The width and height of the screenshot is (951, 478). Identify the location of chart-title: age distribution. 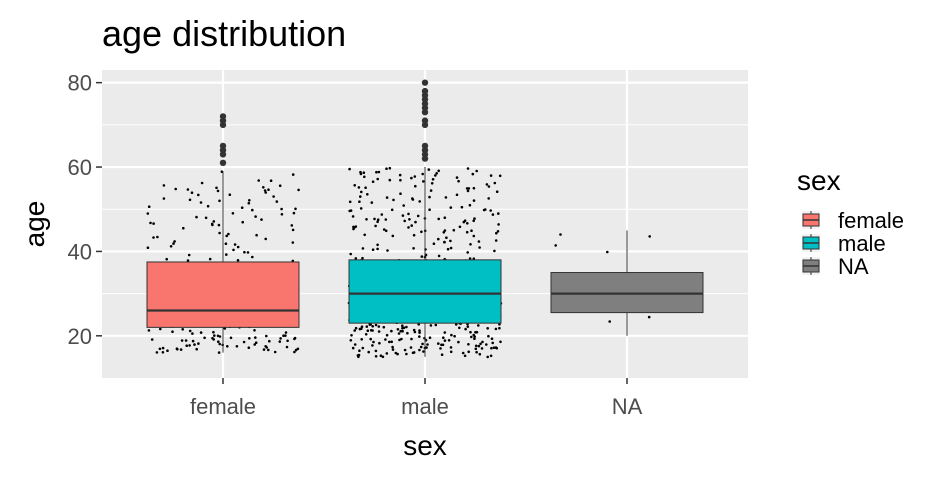
(224, 33).